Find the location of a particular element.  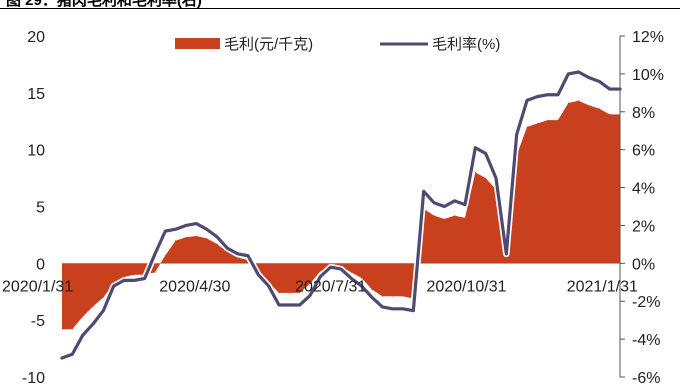

left-y-tick-label: -10 is located at coordinates (33, 377).